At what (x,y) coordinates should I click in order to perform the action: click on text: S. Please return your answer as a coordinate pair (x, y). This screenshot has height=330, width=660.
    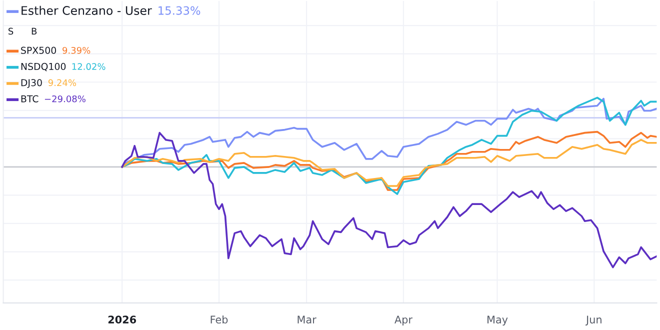
    Looking at the image, I should click on (11, 31).